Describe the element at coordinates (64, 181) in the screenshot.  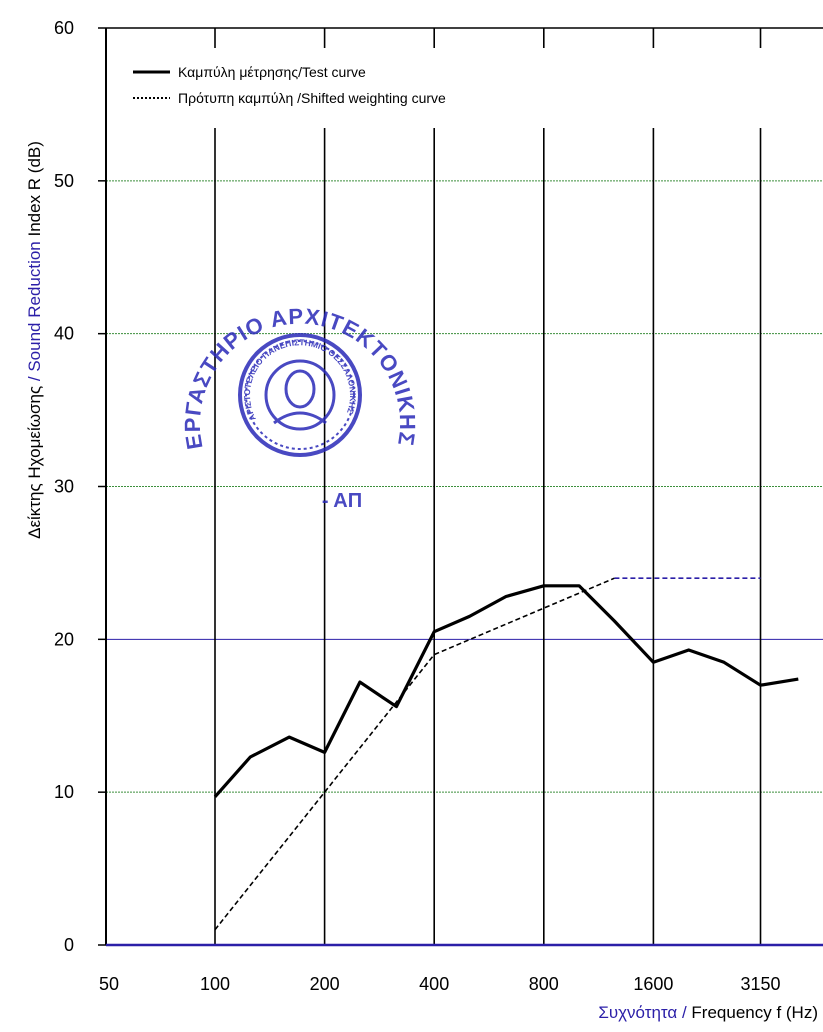
I see `y-tick-label-50: 50` at that location.